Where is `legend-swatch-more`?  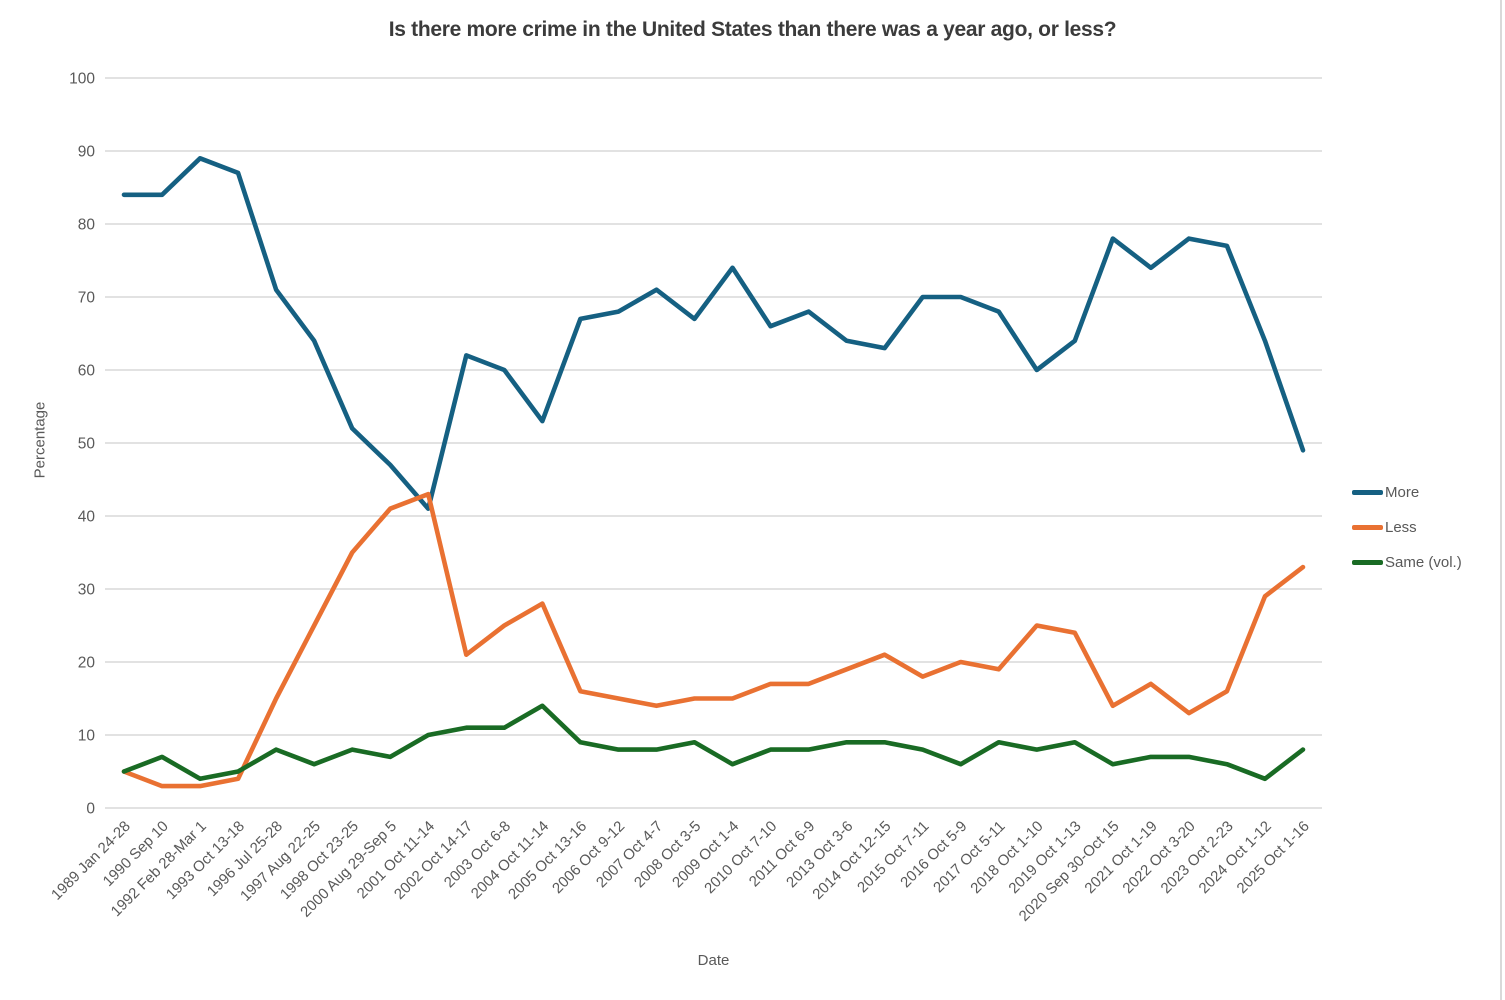 legend-swatch-more is located at coordinates (1367, 492).